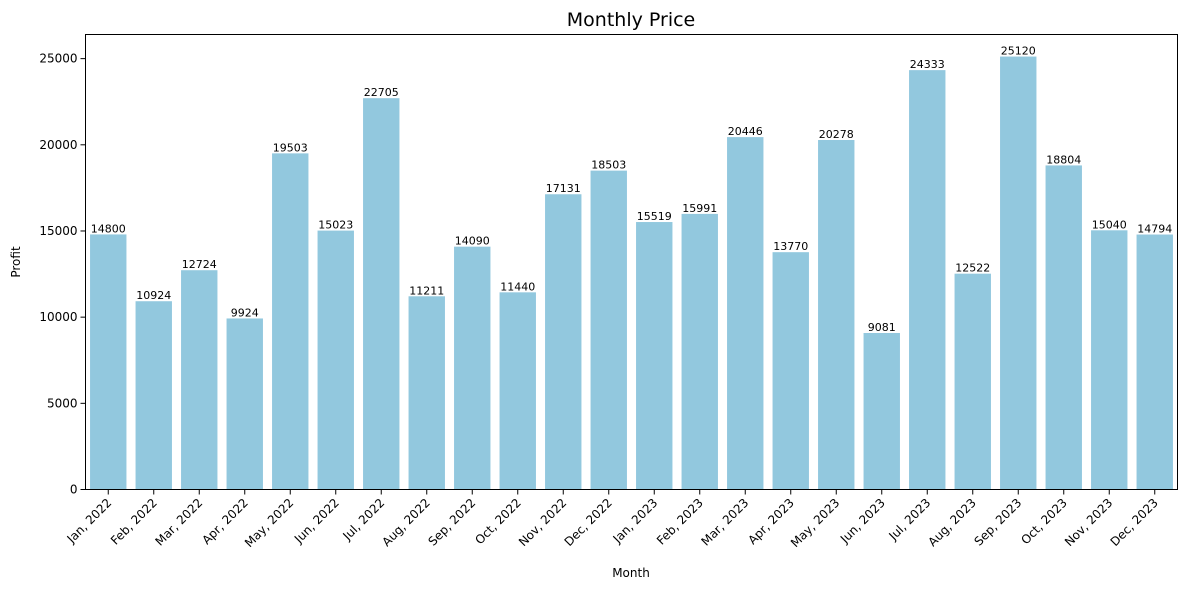 This screenshot has width=1189, height=590. What do you see at coordinates (58, 317) in the screenshot?
I see `y-tick-label: 10000` at bounding box center [58, 317].